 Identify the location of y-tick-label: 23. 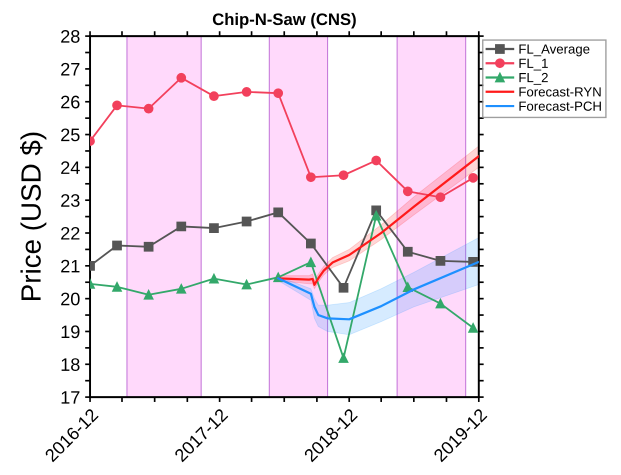
(70, 200).